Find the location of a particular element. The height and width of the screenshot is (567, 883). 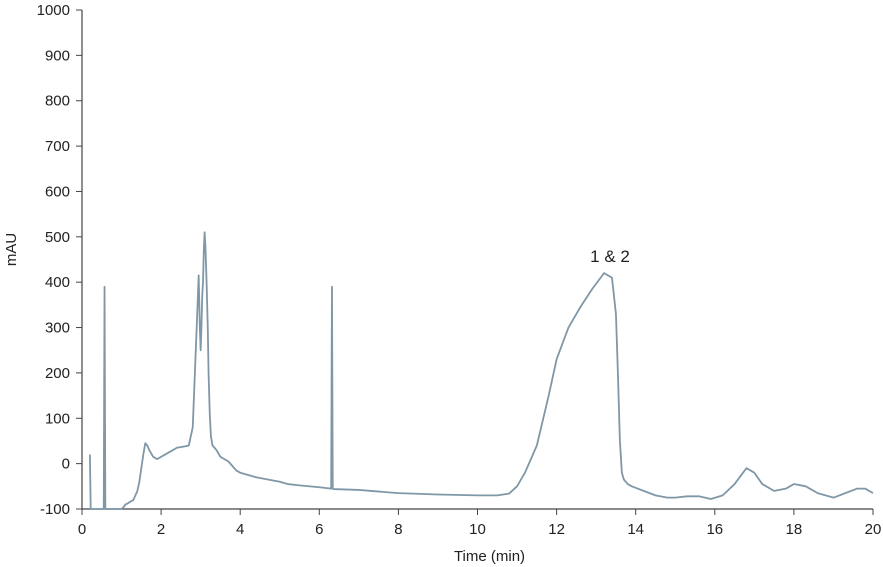

y-axis-title: mAU is located at coordinates (11, 249).